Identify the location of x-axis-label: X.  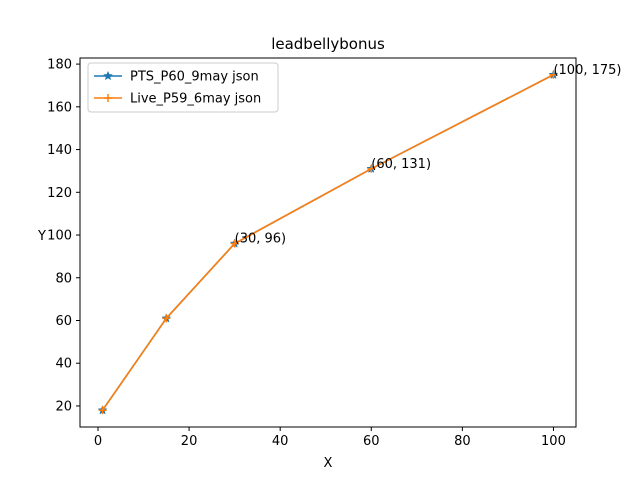
(328, 463).